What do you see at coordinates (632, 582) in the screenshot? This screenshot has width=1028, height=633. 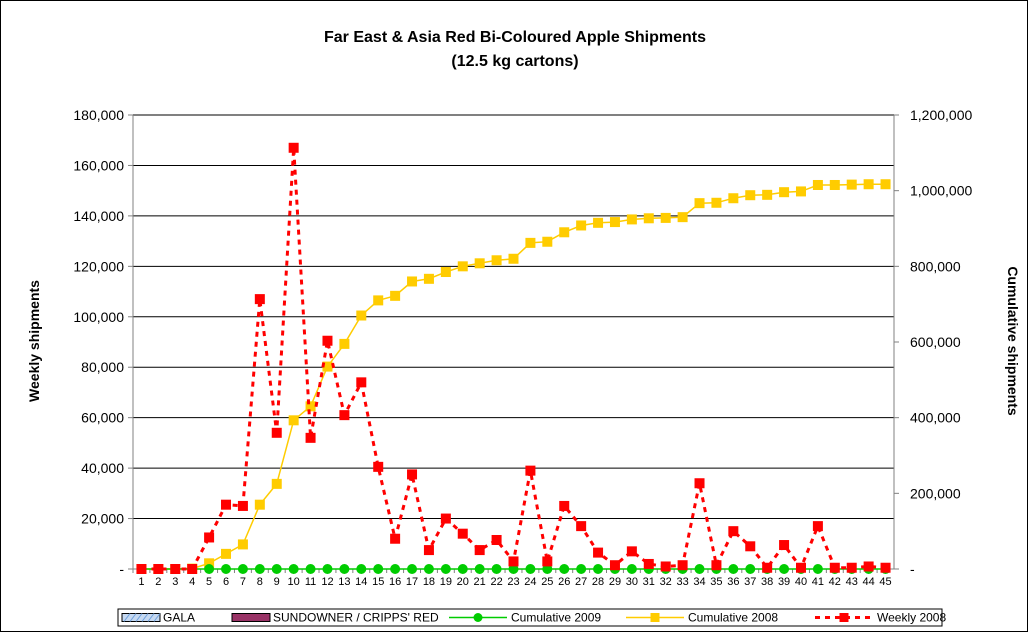 I see `x-tick-label: 30` at bounding box center [632, 582].